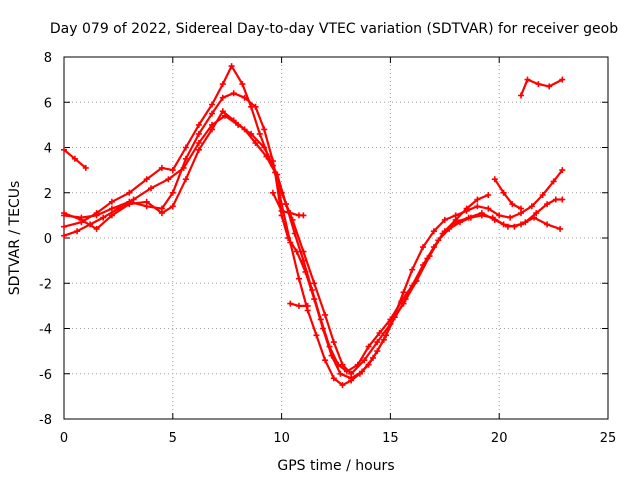 Image resolution: width=640 pixels, height=480 pixels. I want to click on x-tick-label: 20, so click(499, 438).